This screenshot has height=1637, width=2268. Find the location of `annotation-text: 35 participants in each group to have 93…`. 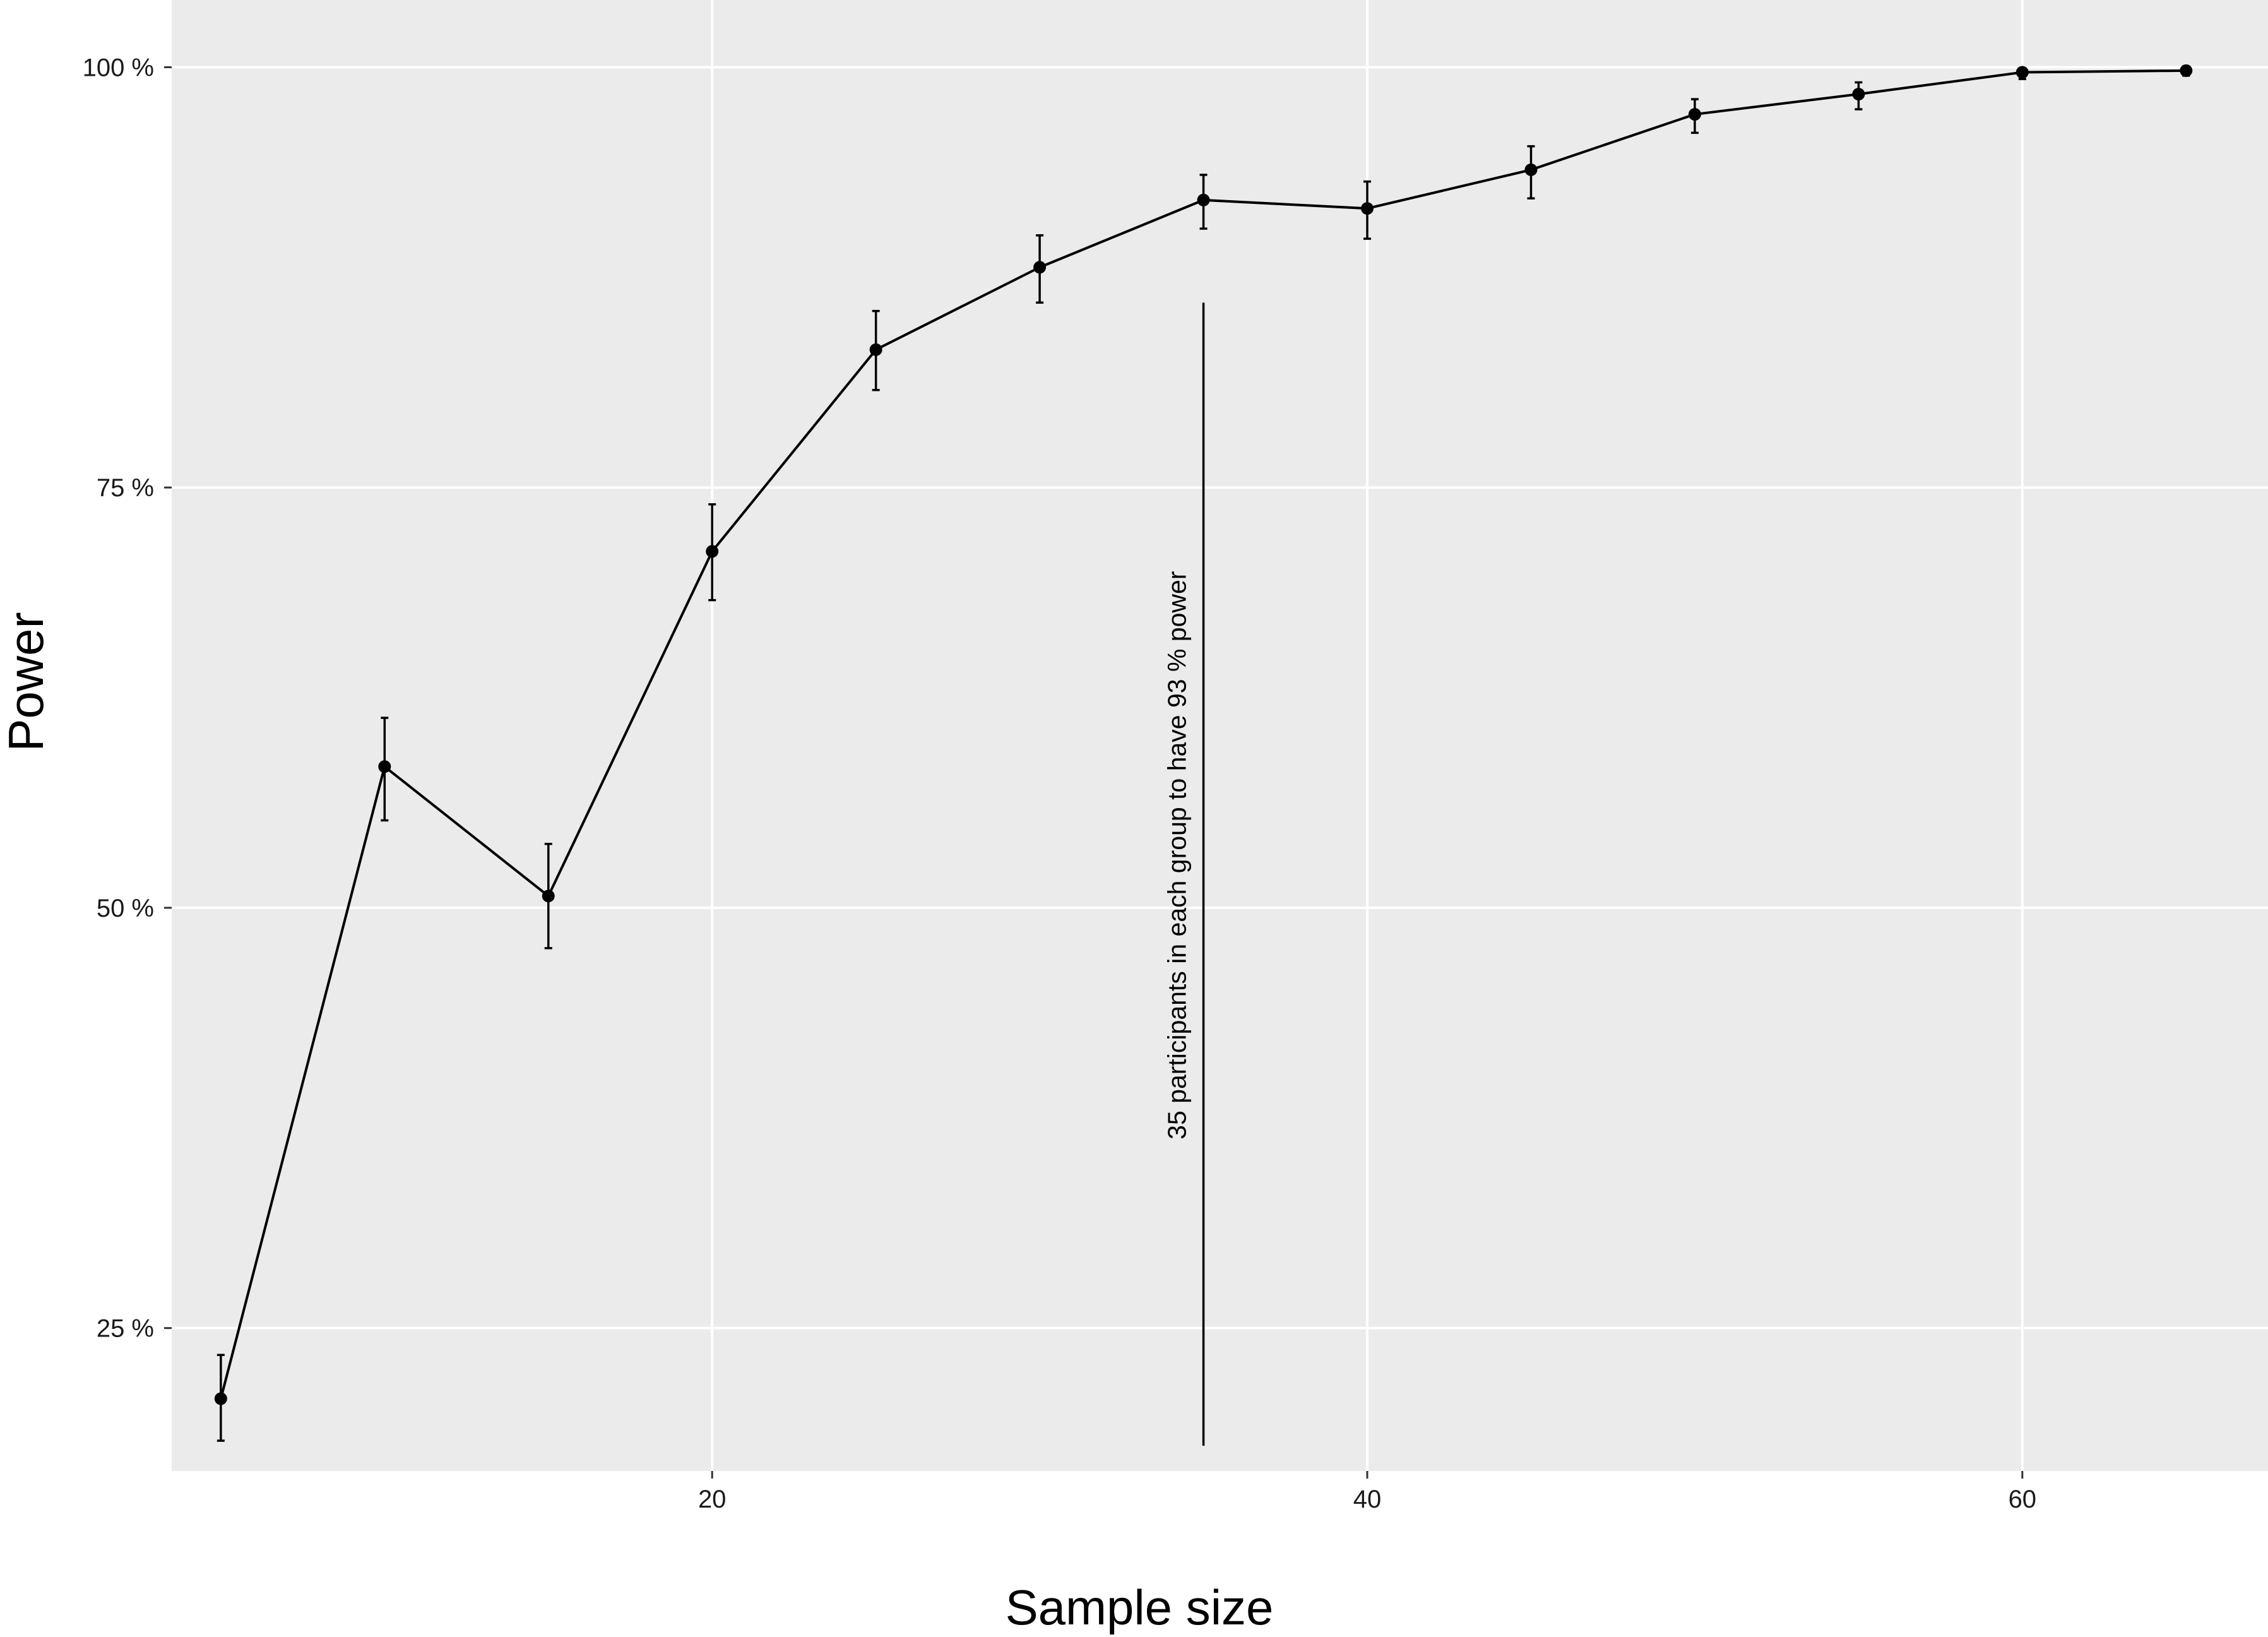

annotation-text: 35 participants in each group to have 93… is located at coordinates (1177, 855).